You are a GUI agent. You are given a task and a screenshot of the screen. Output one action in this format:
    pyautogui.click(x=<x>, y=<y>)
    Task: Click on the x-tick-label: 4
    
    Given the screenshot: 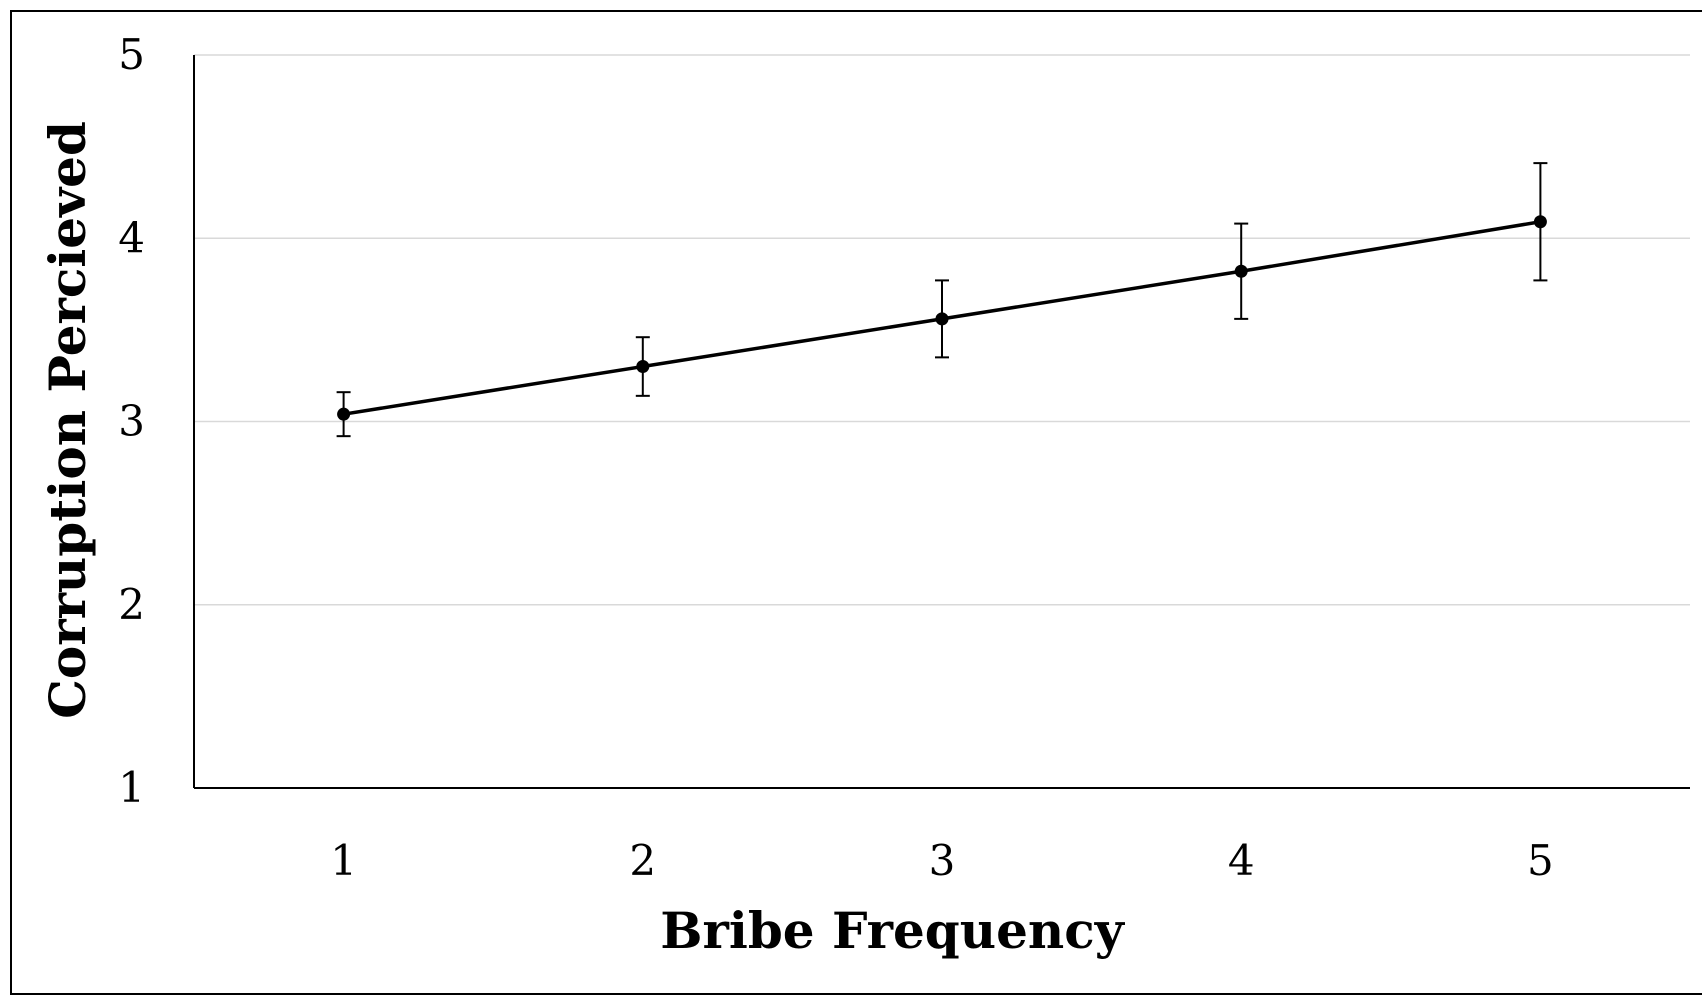 What is the action you would take?
    pyautogui.click(x=1241, y=860)
    